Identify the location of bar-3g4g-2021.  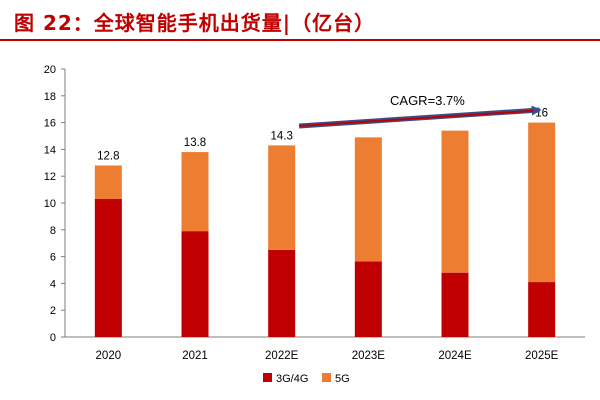
(195, 284).